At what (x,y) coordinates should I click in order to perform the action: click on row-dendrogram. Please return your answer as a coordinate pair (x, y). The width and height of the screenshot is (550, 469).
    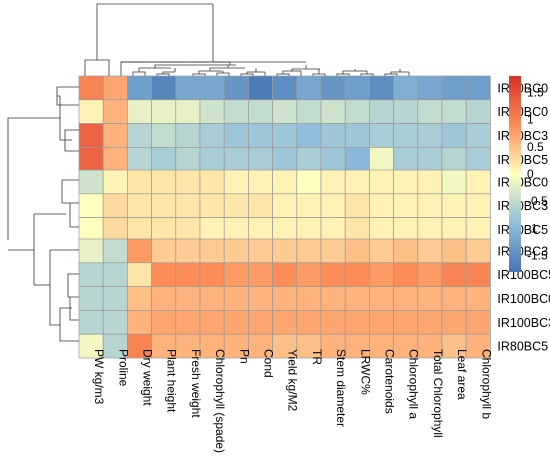
    Looking at the image, I should click on (43, 214).